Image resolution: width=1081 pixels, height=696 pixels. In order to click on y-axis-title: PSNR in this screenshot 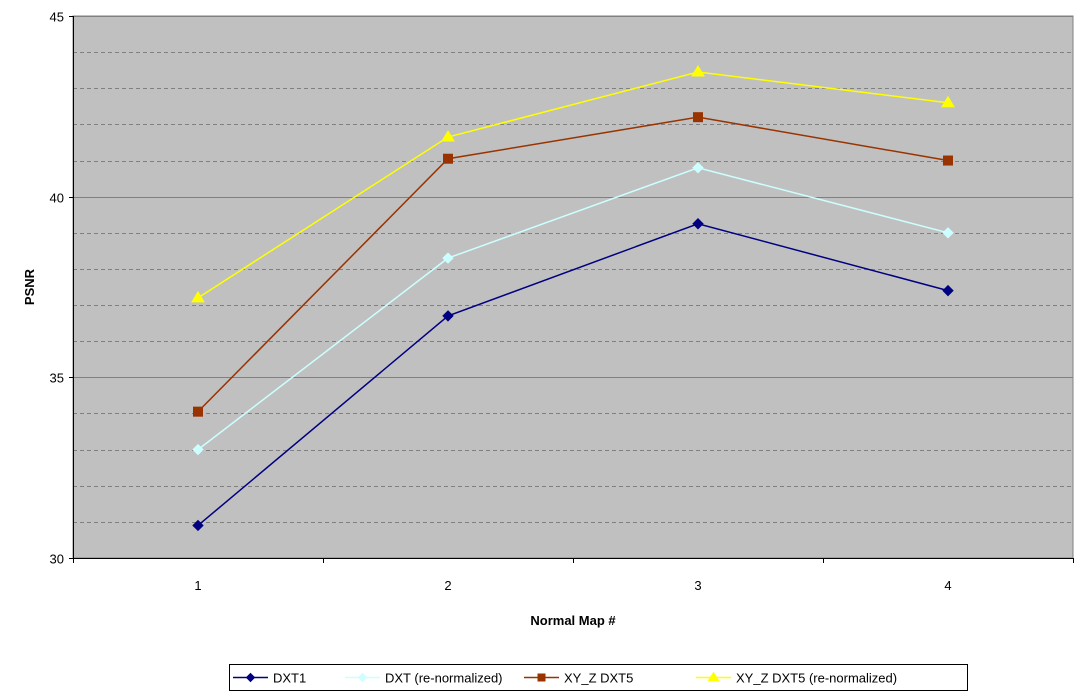, I will do `click(29, 286)`.